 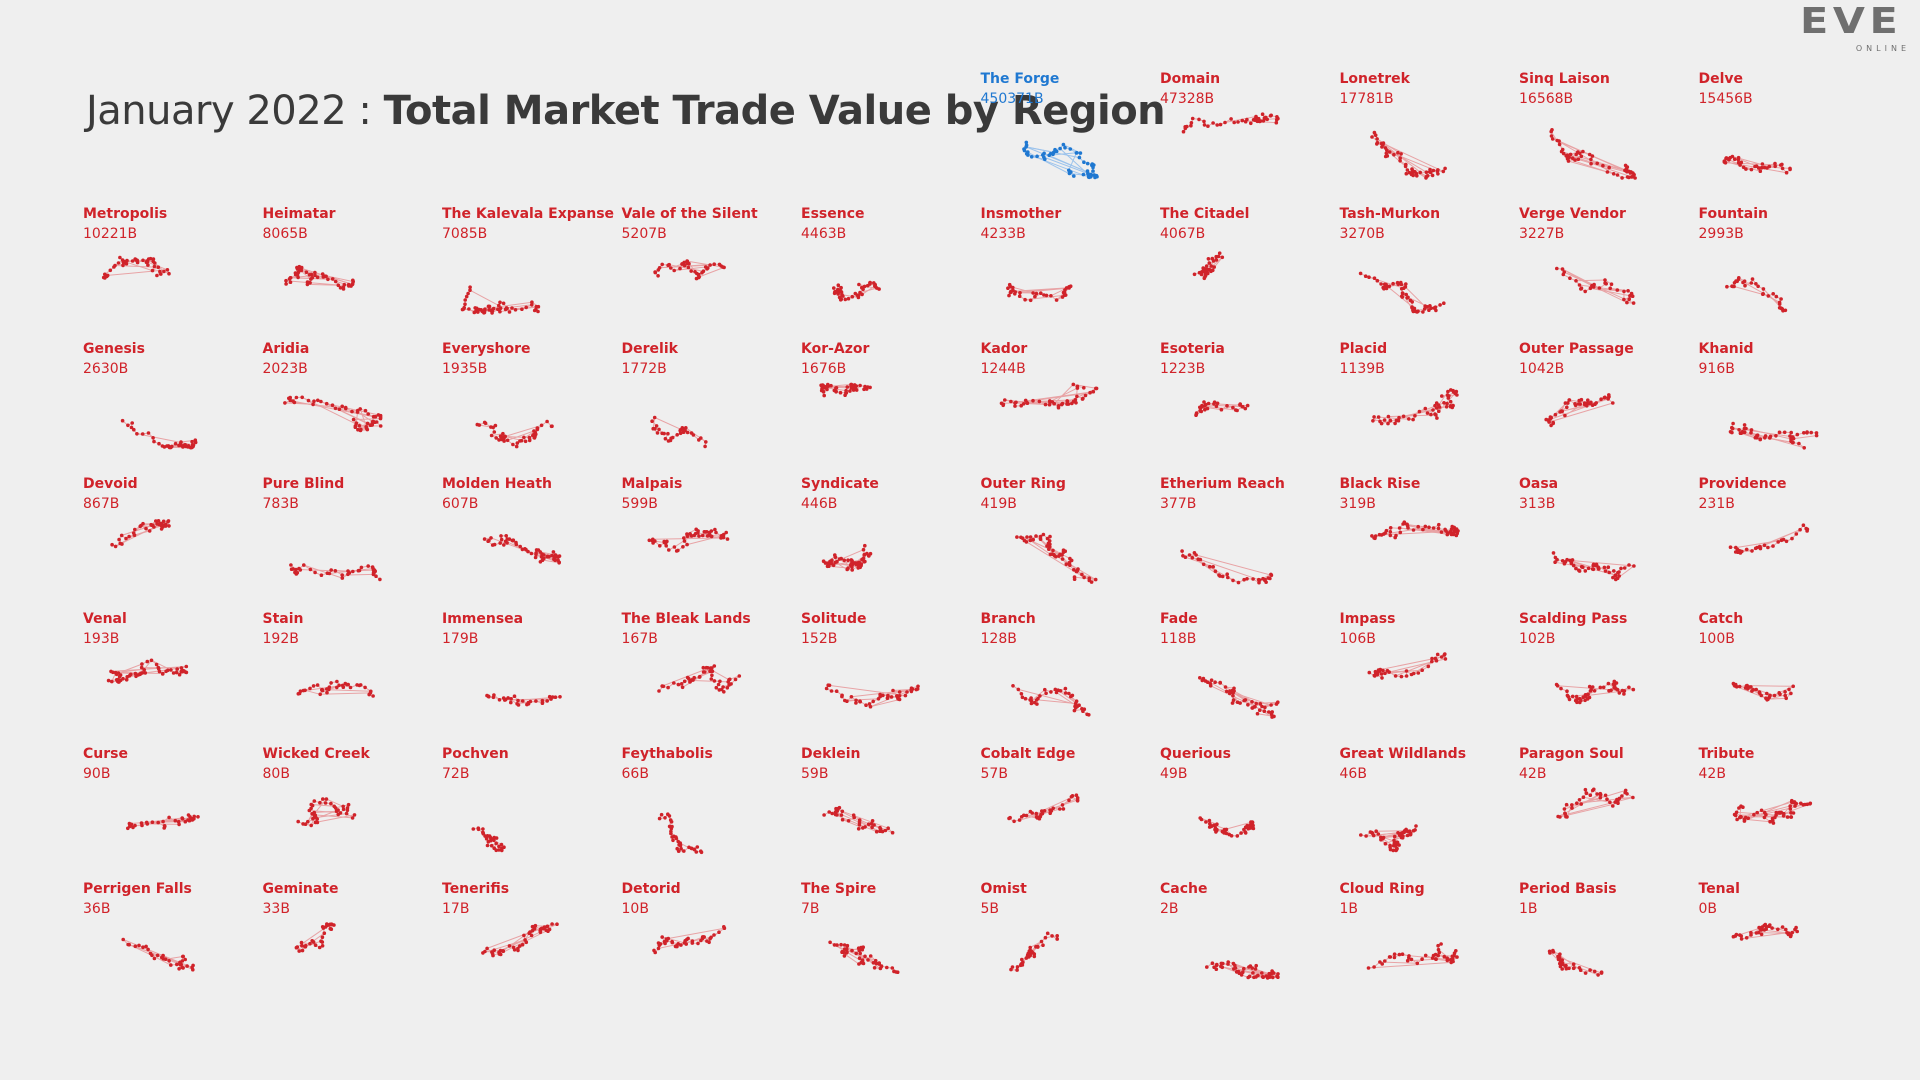 I want to click on region-cell: The Kalevala Expanse 7085B, so click(x=530, y=270).